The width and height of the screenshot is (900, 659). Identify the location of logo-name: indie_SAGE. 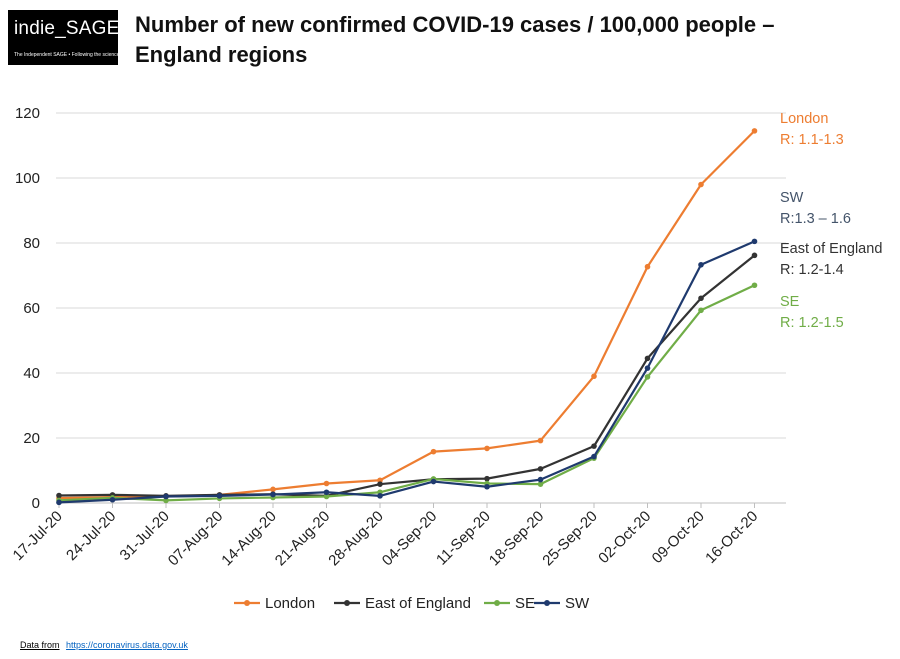
(67, 28).